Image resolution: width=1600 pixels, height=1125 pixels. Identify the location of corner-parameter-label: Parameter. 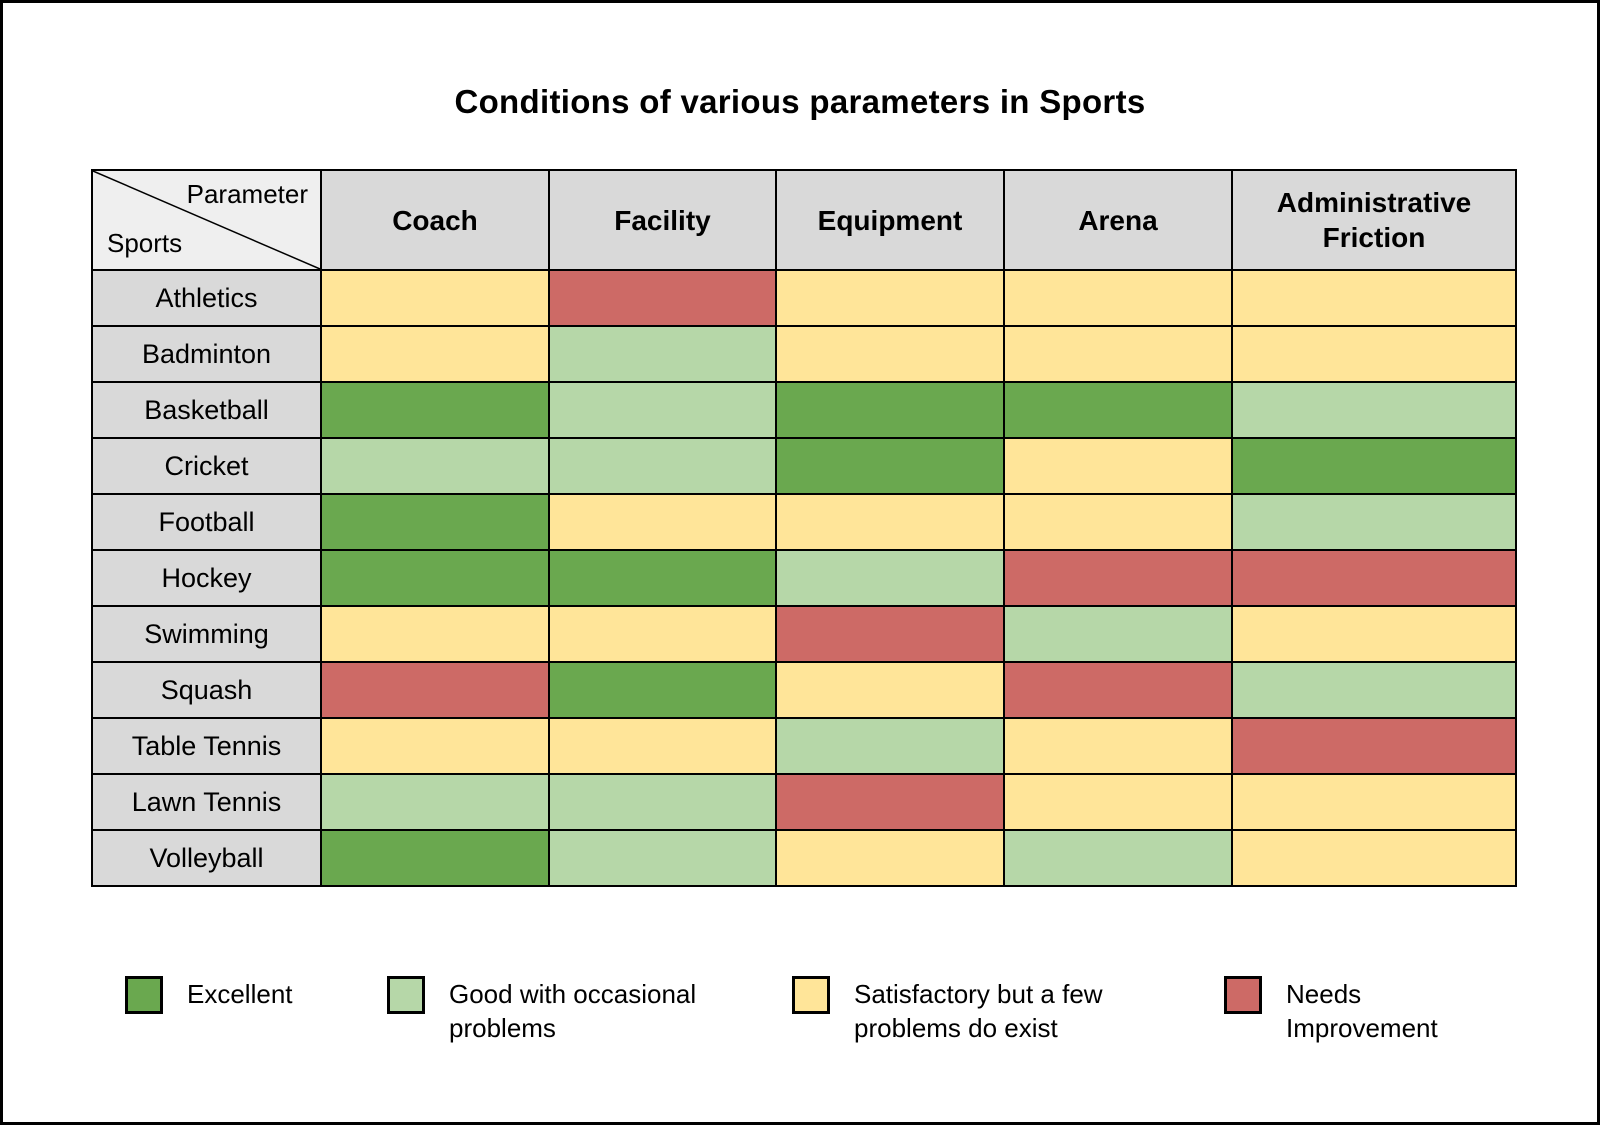
(247, 194).